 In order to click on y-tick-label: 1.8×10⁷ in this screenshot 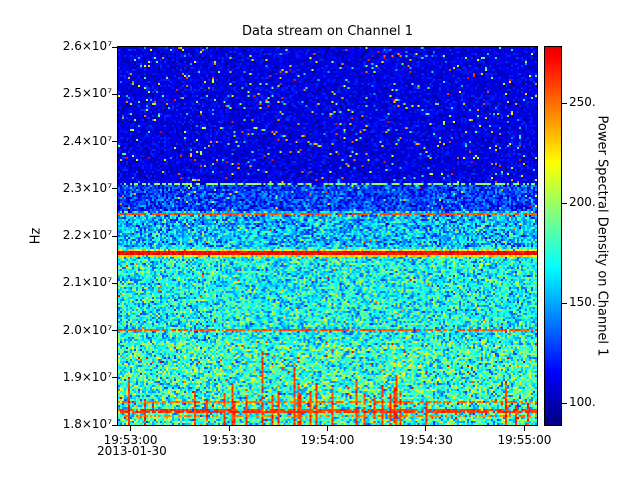, I will do `click(87, 424)`.